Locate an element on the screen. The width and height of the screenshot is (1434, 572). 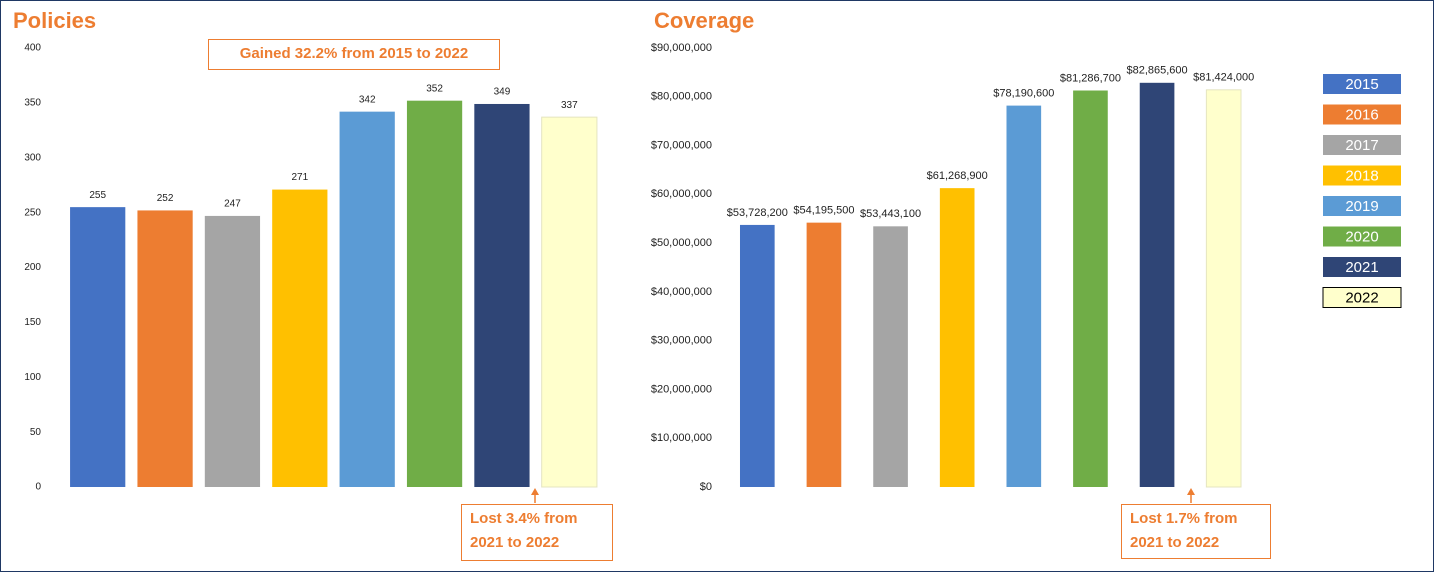
data-label: 349 is located at coordinates (502, 92).